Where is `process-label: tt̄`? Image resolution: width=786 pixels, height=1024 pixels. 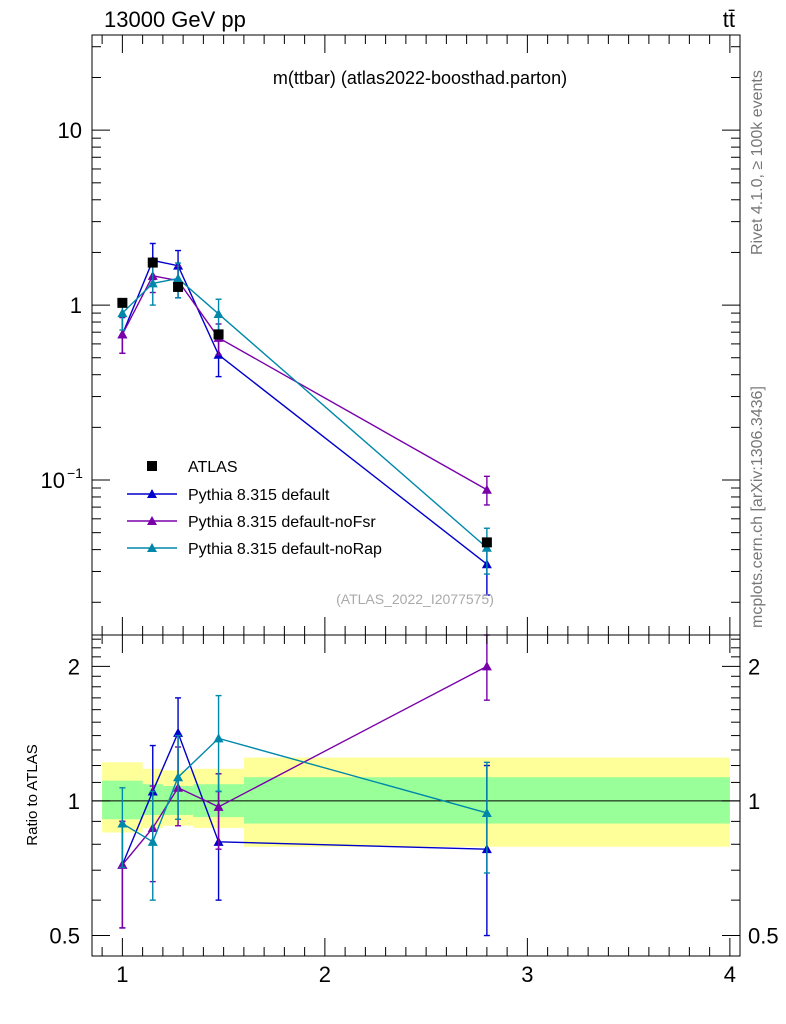
process-label: tt̄ is located at coordinates (729, 19).